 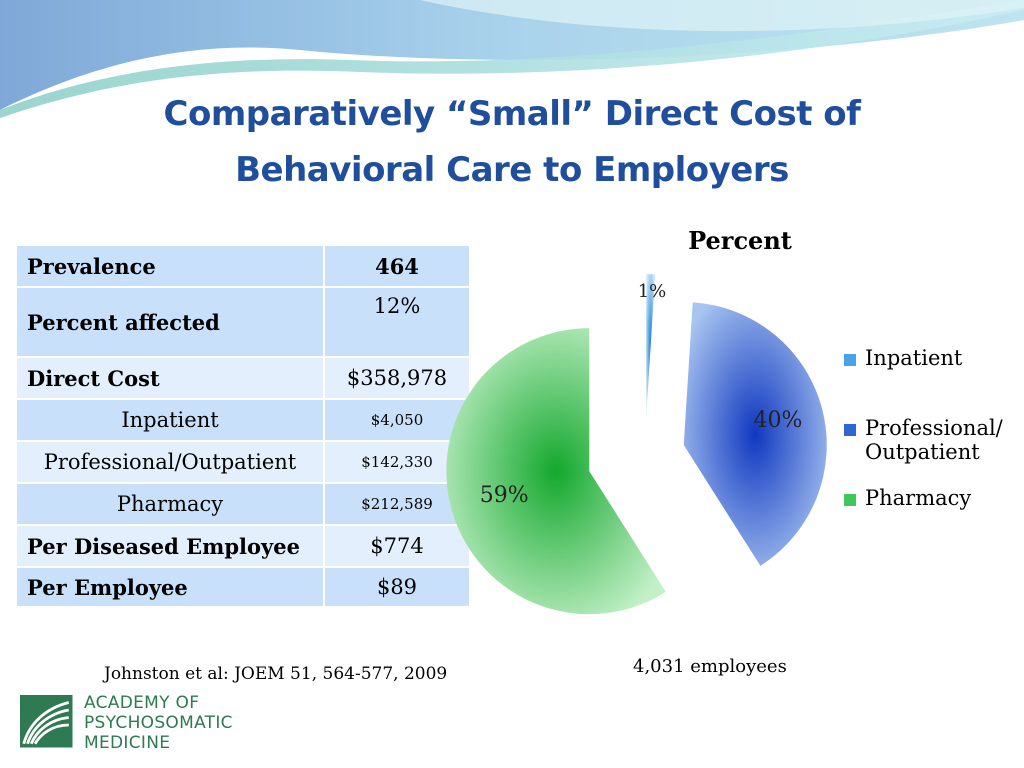 I want to click on title-line-1: Comparatively “Small” Direct Cost of, so click(x=512, y=114).